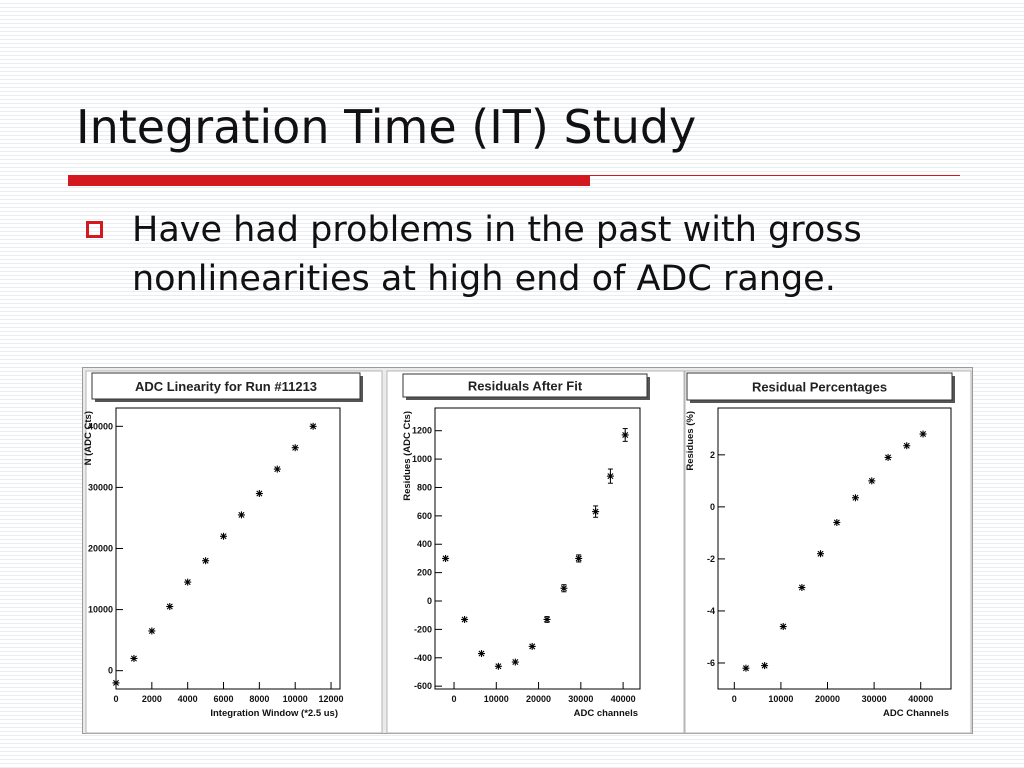 Image resolution: width=1024 pixels, height=768 pixels. What do you see at coordinates (423, 686) in the screenshot?
I see `y-tick-label: -600` at bounding box center [423, 686].